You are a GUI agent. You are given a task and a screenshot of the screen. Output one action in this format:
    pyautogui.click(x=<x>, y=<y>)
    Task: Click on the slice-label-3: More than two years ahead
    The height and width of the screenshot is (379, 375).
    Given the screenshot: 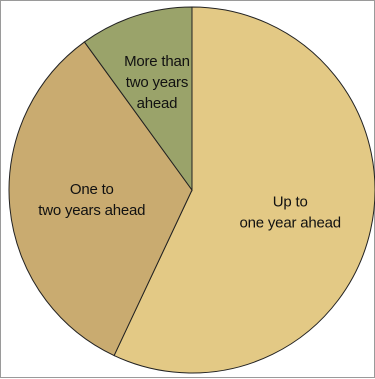 What is the action you would take?
    pyautogui.click(x=157, y=82)
    